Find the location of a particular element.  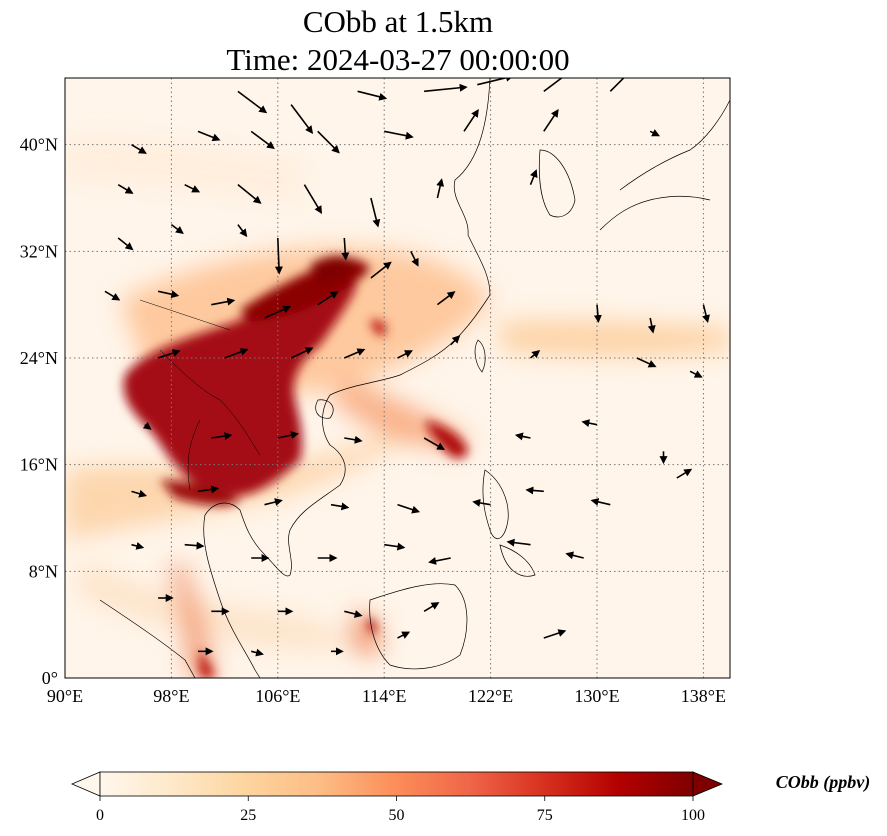

lon-tick-label: 106°E is located at coordinates (277, 696).